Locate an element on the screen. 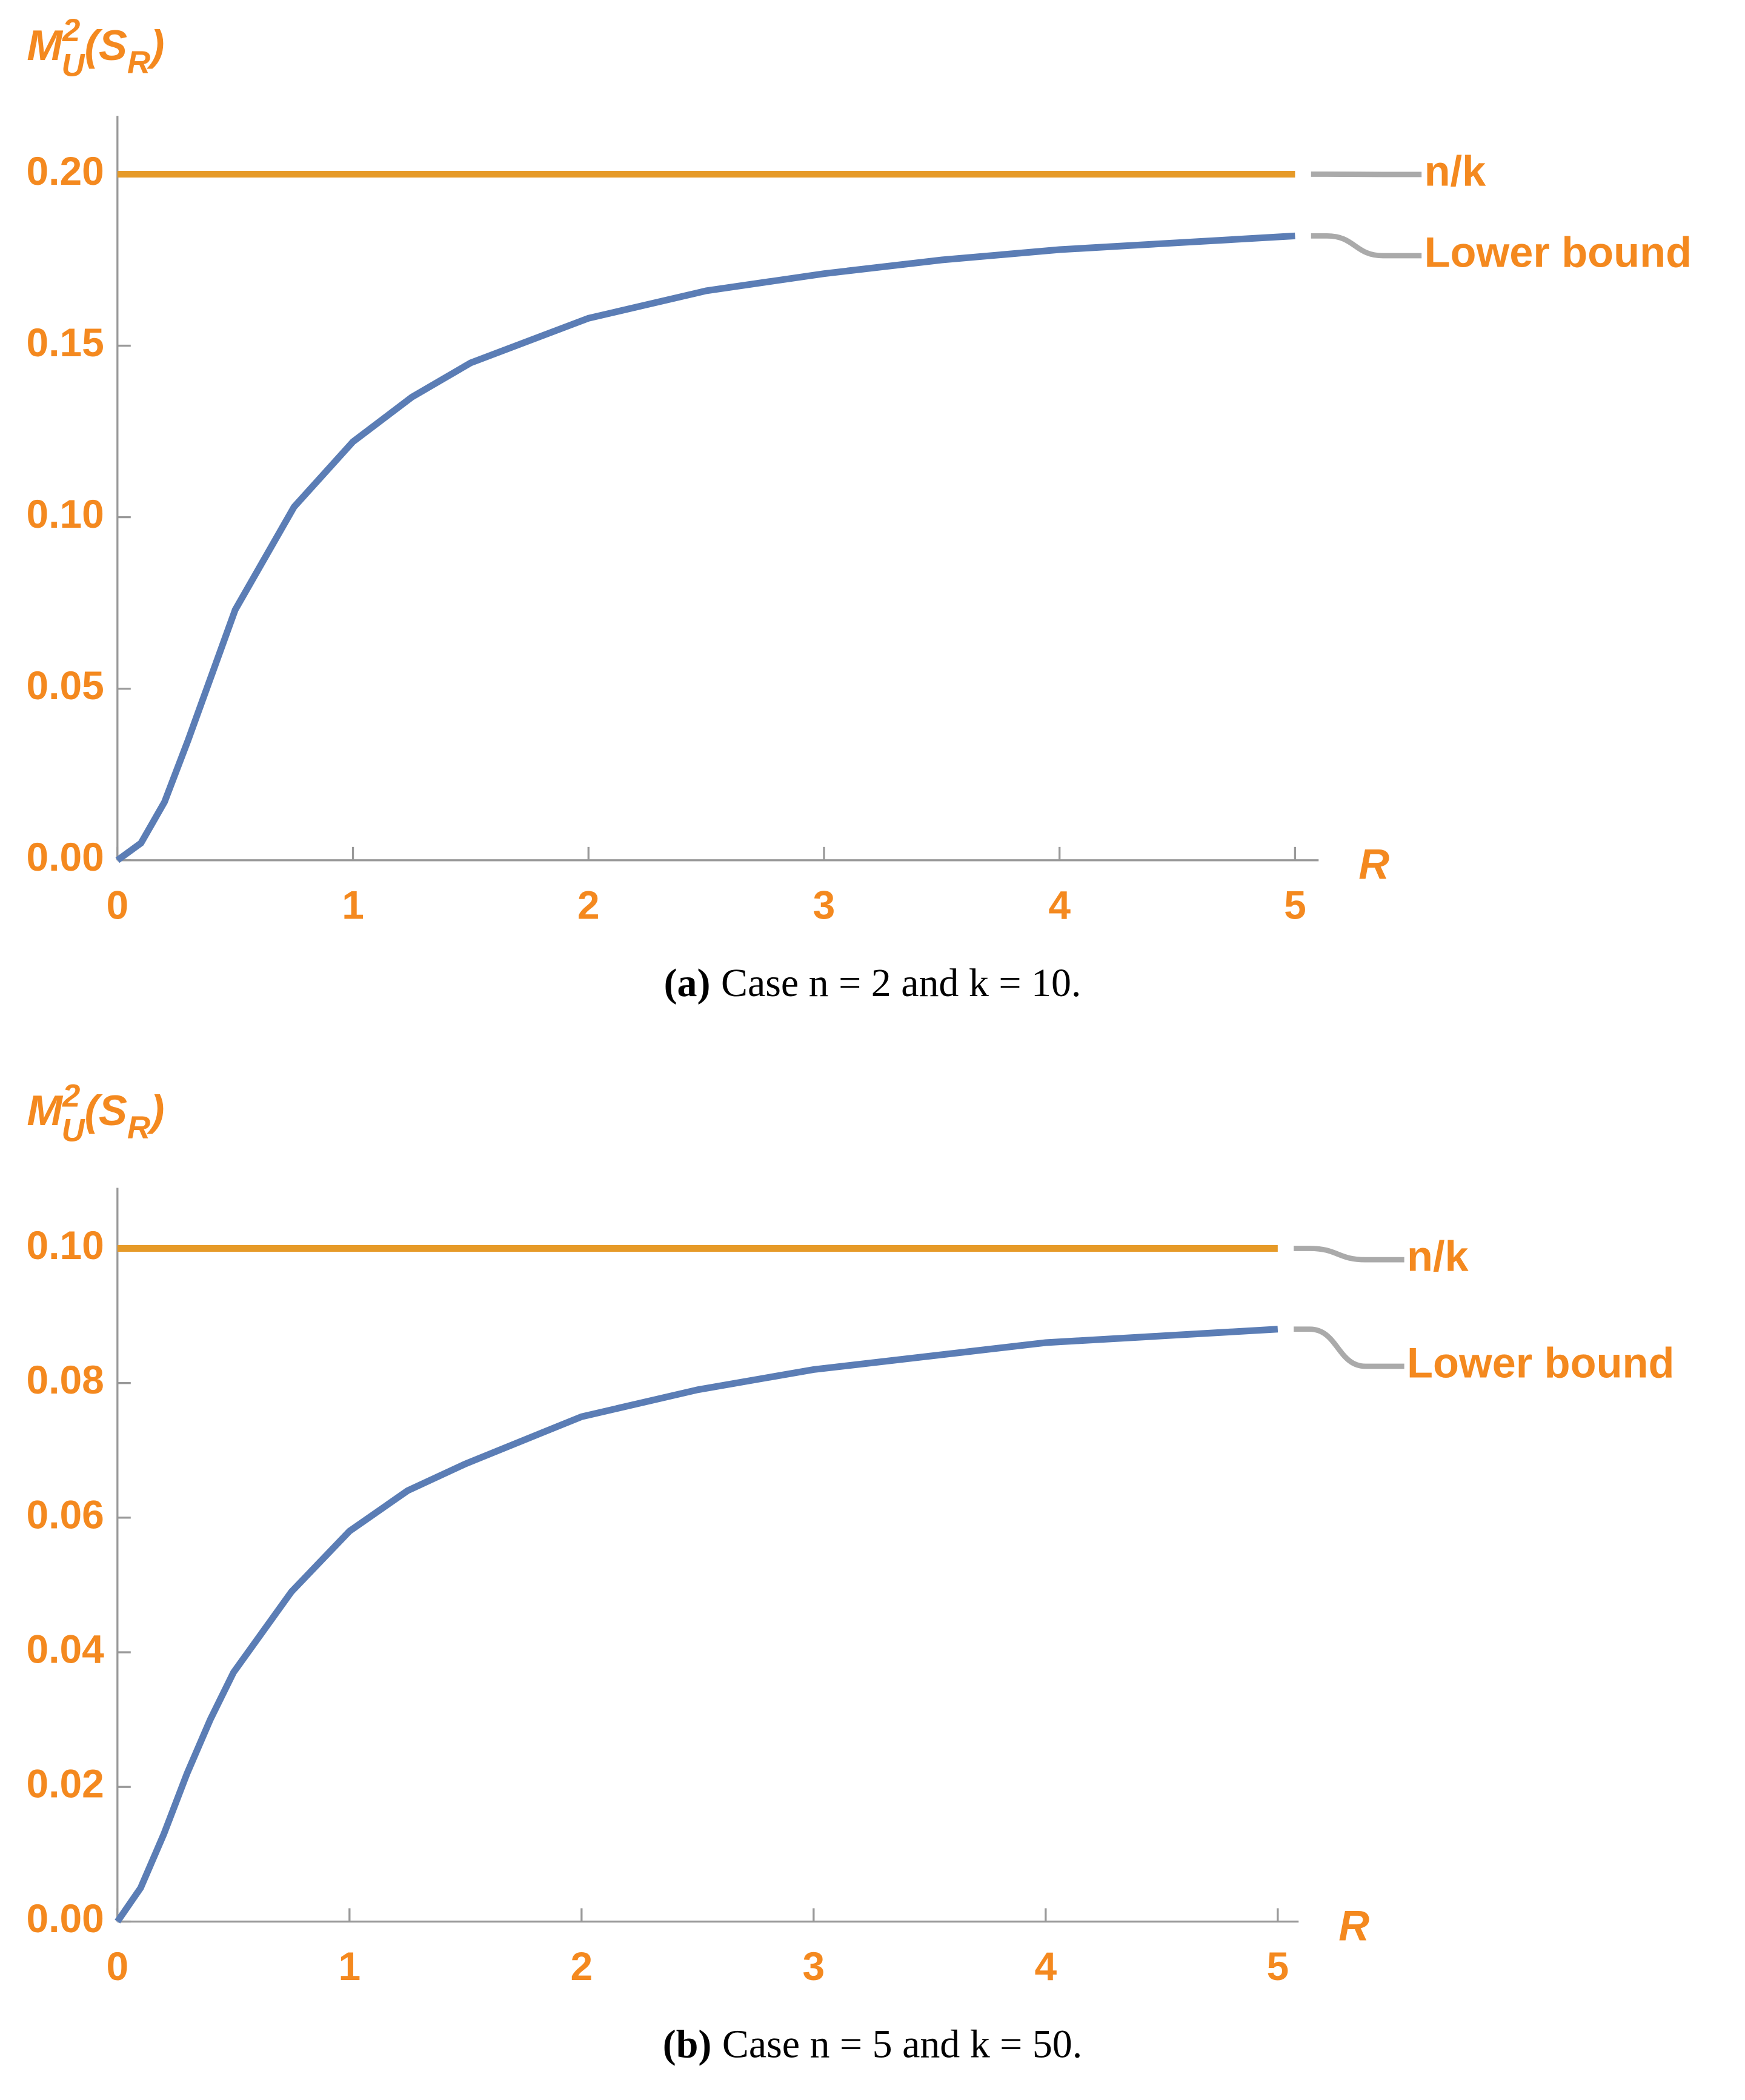  caption-text: Case n = 2 and k = 10. is located at coordinates (901, 983).